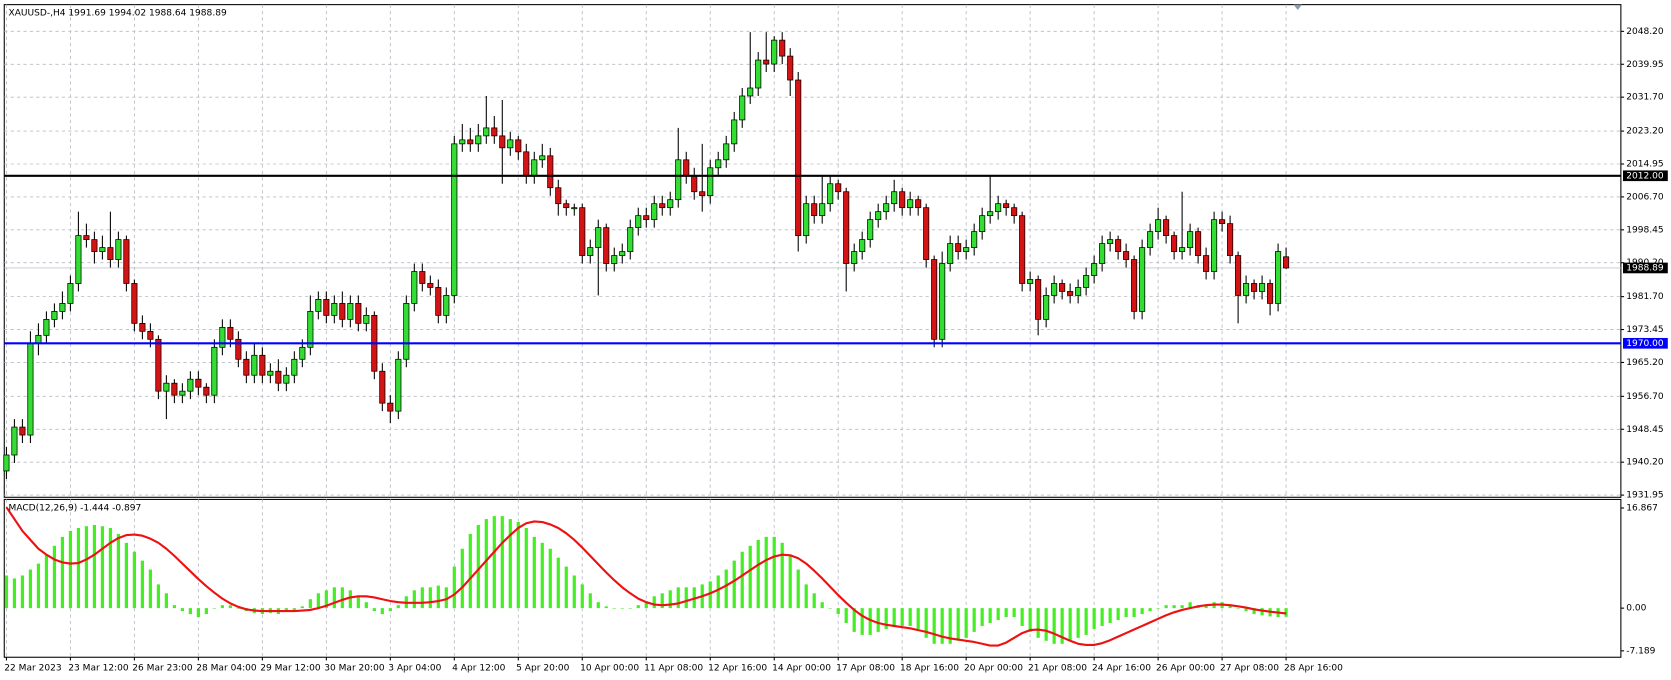  I want to click on y-tick-label: 1948.45, so click(1644, 430).